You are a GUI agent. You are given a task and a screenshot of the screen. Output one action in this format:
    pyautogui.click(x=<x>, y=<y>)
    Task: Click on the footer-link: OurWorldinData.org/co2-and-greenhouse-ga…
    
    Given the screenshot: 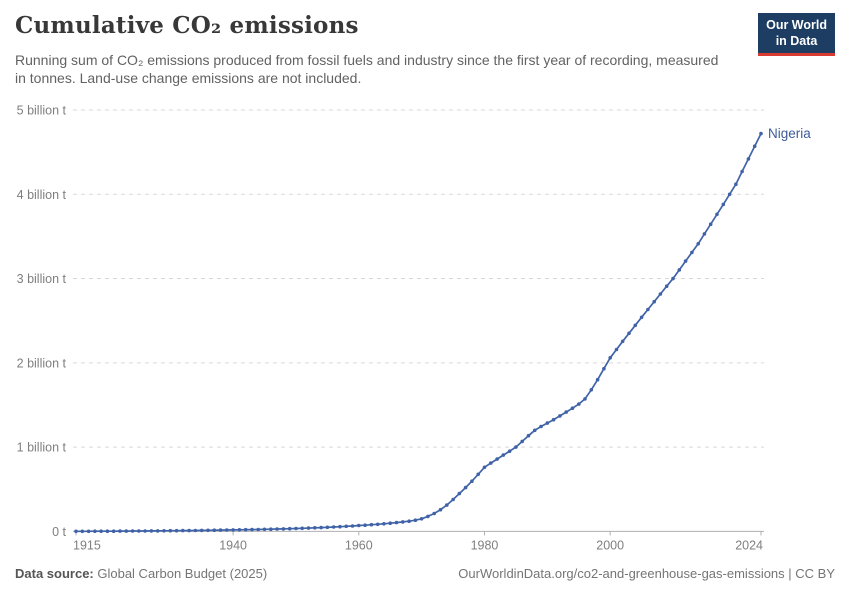 What is the action you would take?
    pyautogui.click(x=646, y=573)
    